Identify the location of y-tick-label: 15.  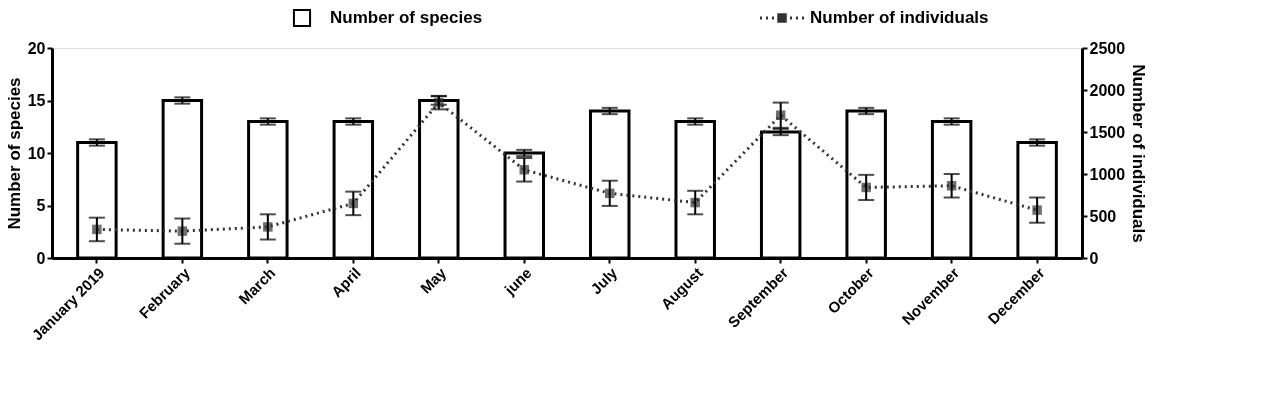
(36, 100).